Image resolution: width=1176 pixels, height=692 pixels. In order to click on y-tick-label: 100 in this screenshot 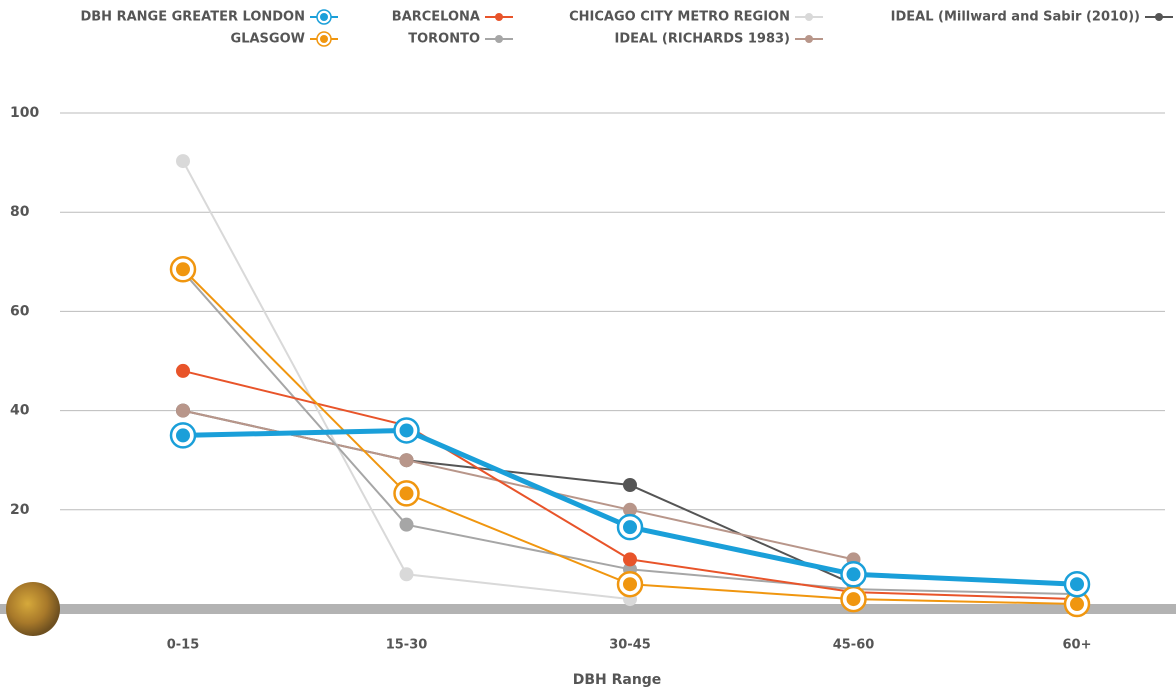, I will do `click(24, 113)`.